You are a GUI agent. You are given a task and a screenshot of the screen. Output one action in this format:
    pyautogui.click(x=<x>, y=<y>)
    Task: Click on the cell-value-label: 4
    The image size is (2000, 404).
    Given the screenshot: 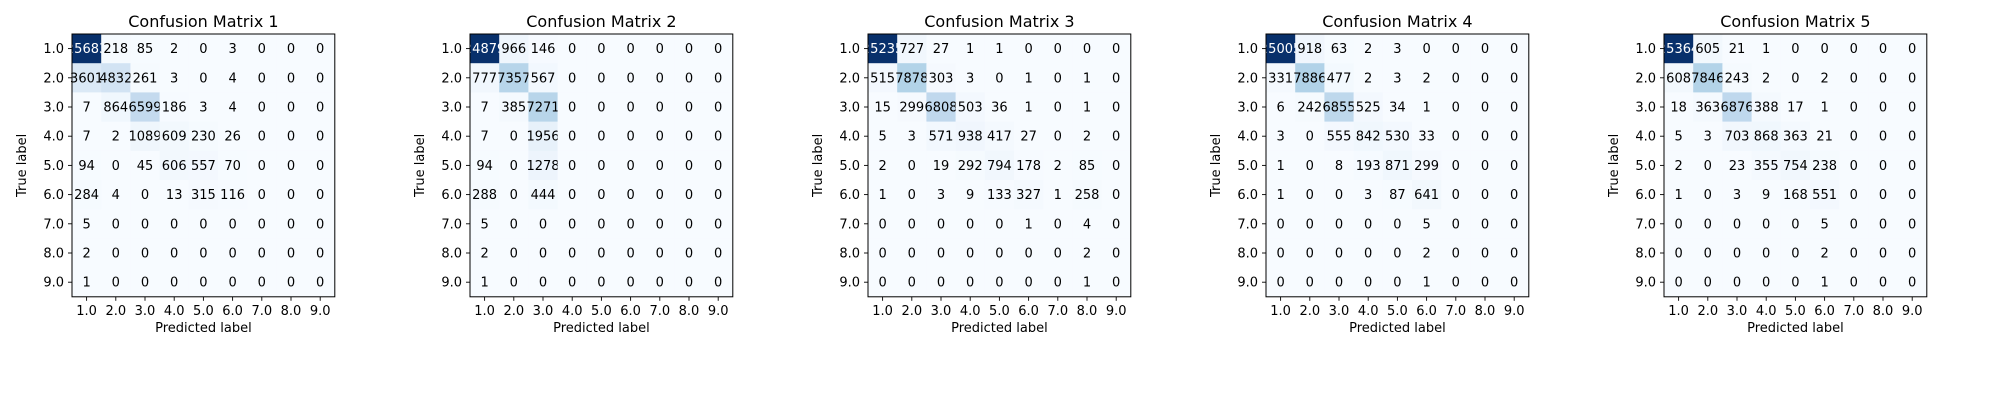 What is the action you would take?
    pyautogui.click(x=232, y=108)
    